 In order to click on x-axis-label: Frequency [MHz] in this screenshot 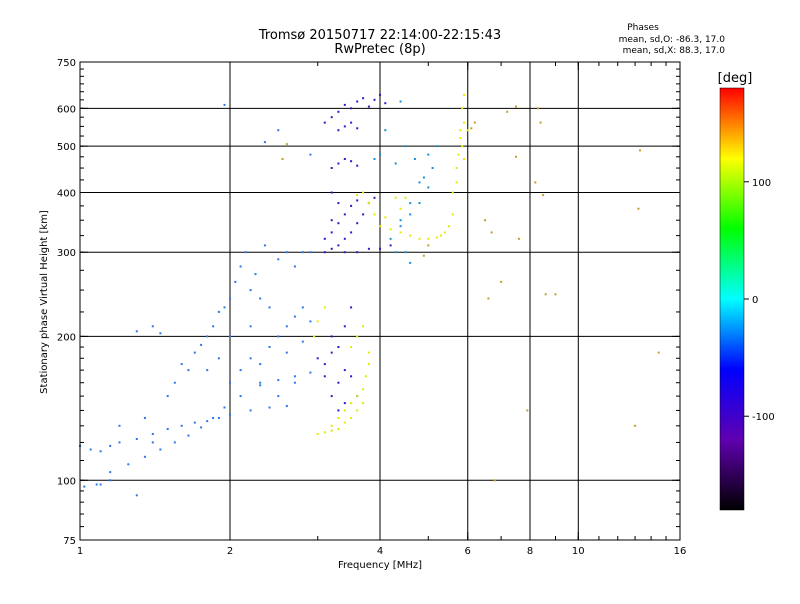, I will do `click(380, 565)`.